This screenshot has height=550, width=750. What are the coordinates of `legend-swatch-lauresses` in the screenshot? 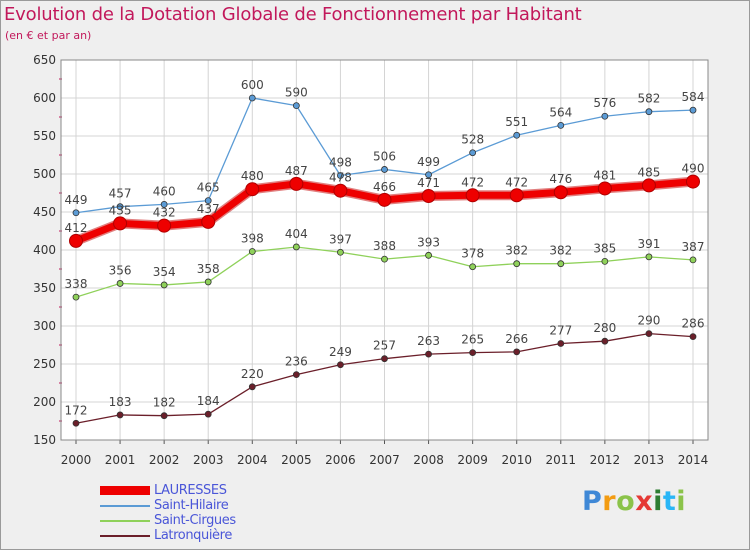 It's located at (125, 490).